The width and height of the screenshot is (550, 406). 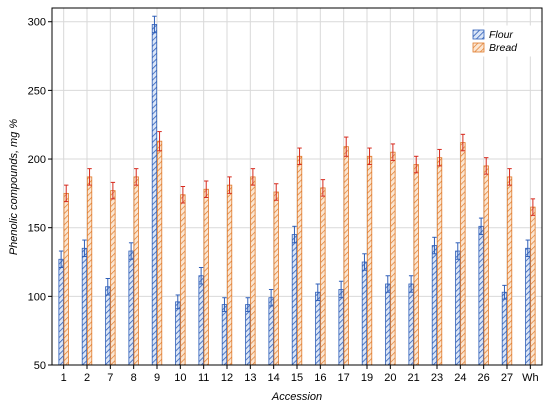 I want to click on x-tick-label: 9, so click(x=157, y=378).